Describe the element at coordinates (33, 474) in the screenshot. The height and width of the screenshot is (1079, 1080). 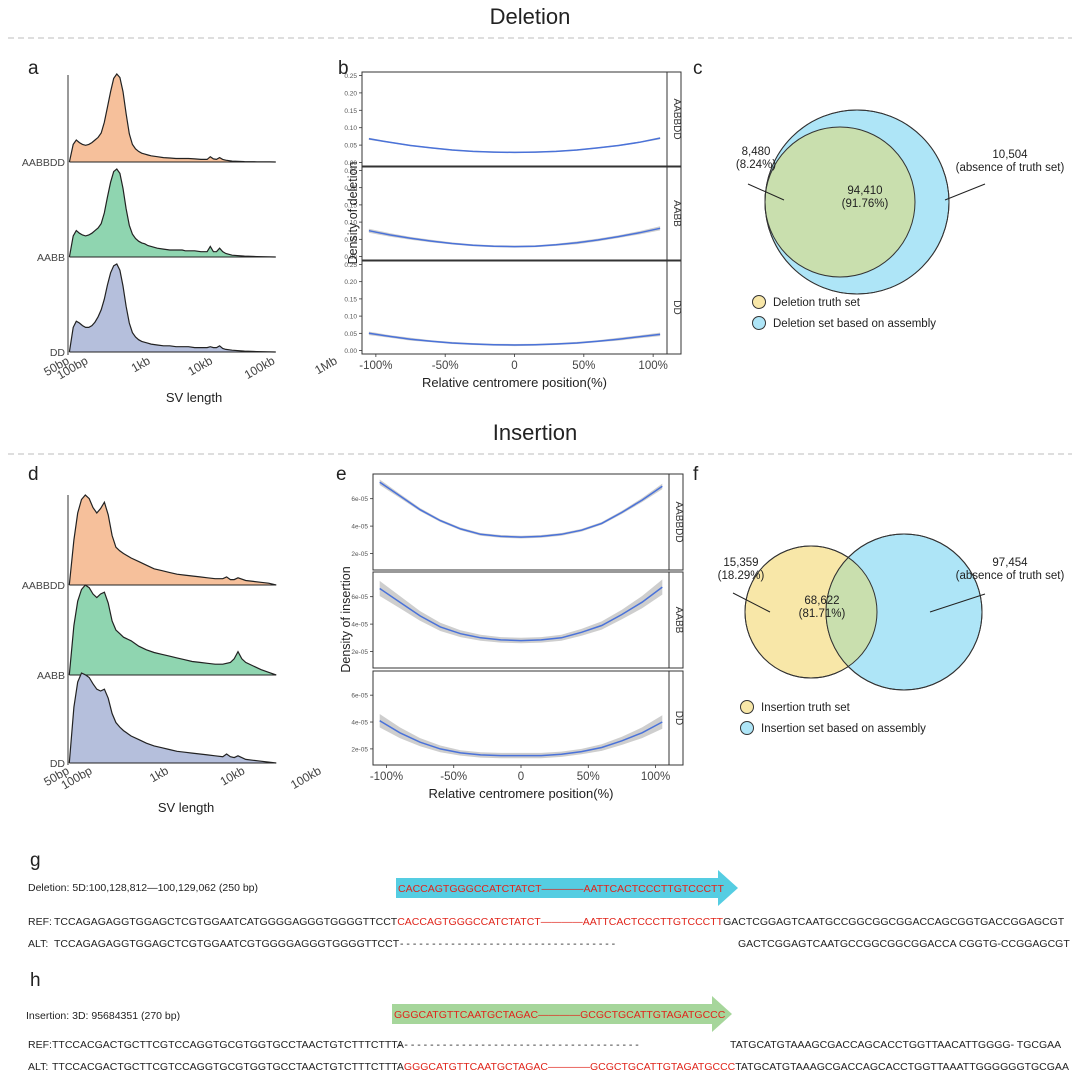
I see `panel-letter-d: d` at that location.